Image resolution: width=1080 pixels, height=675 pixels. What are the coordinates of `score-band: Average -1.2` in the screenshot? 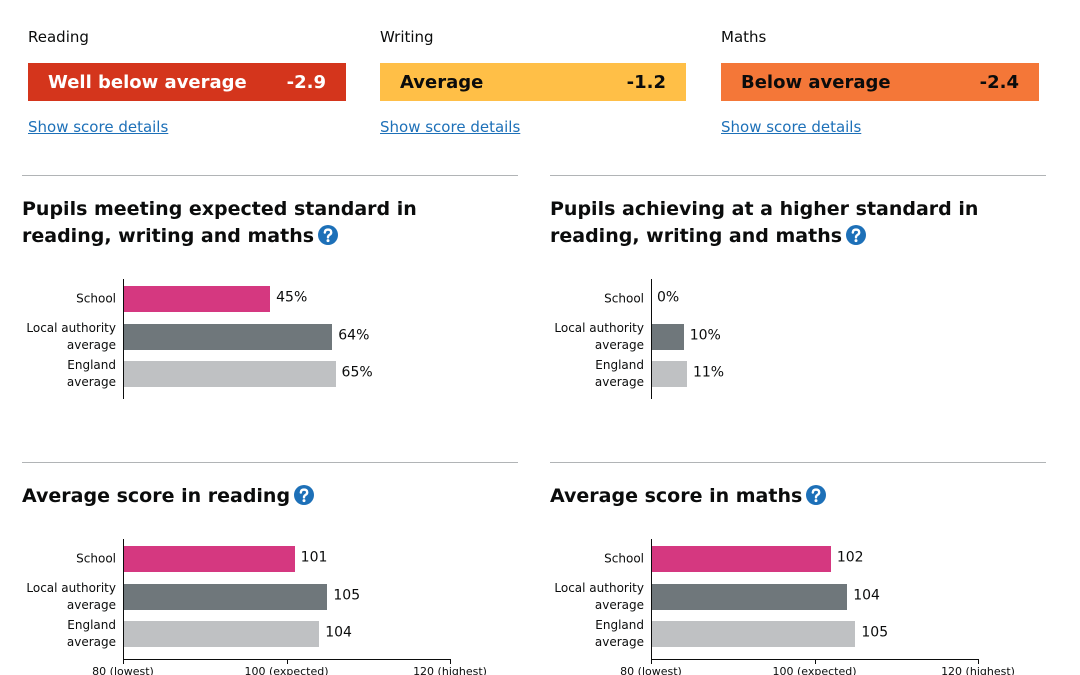 It's located at (533, 82).